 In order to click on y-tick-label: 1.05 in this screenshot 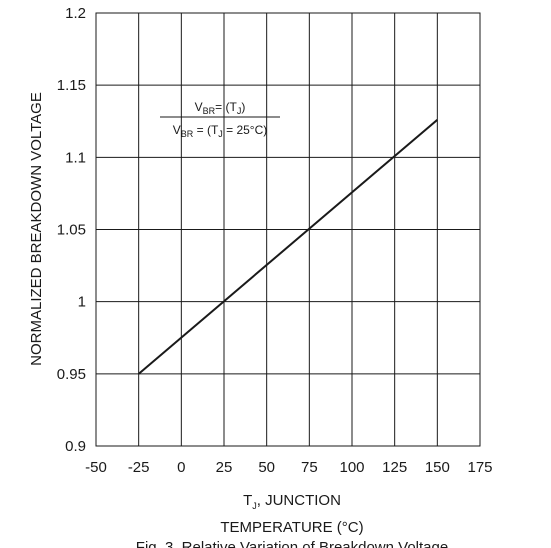, I will do `click(71, 230)`.